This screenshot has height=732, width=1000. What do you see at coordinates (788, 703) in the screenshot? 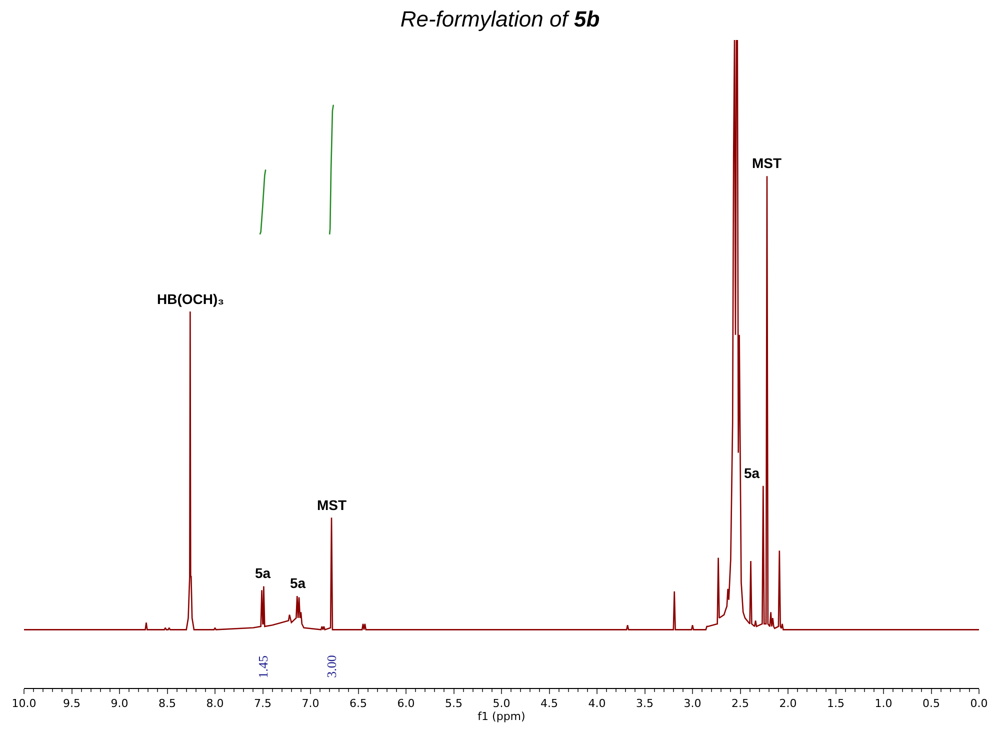
I see `x-tick-label: 2.0` at bounding box center [788, 703].